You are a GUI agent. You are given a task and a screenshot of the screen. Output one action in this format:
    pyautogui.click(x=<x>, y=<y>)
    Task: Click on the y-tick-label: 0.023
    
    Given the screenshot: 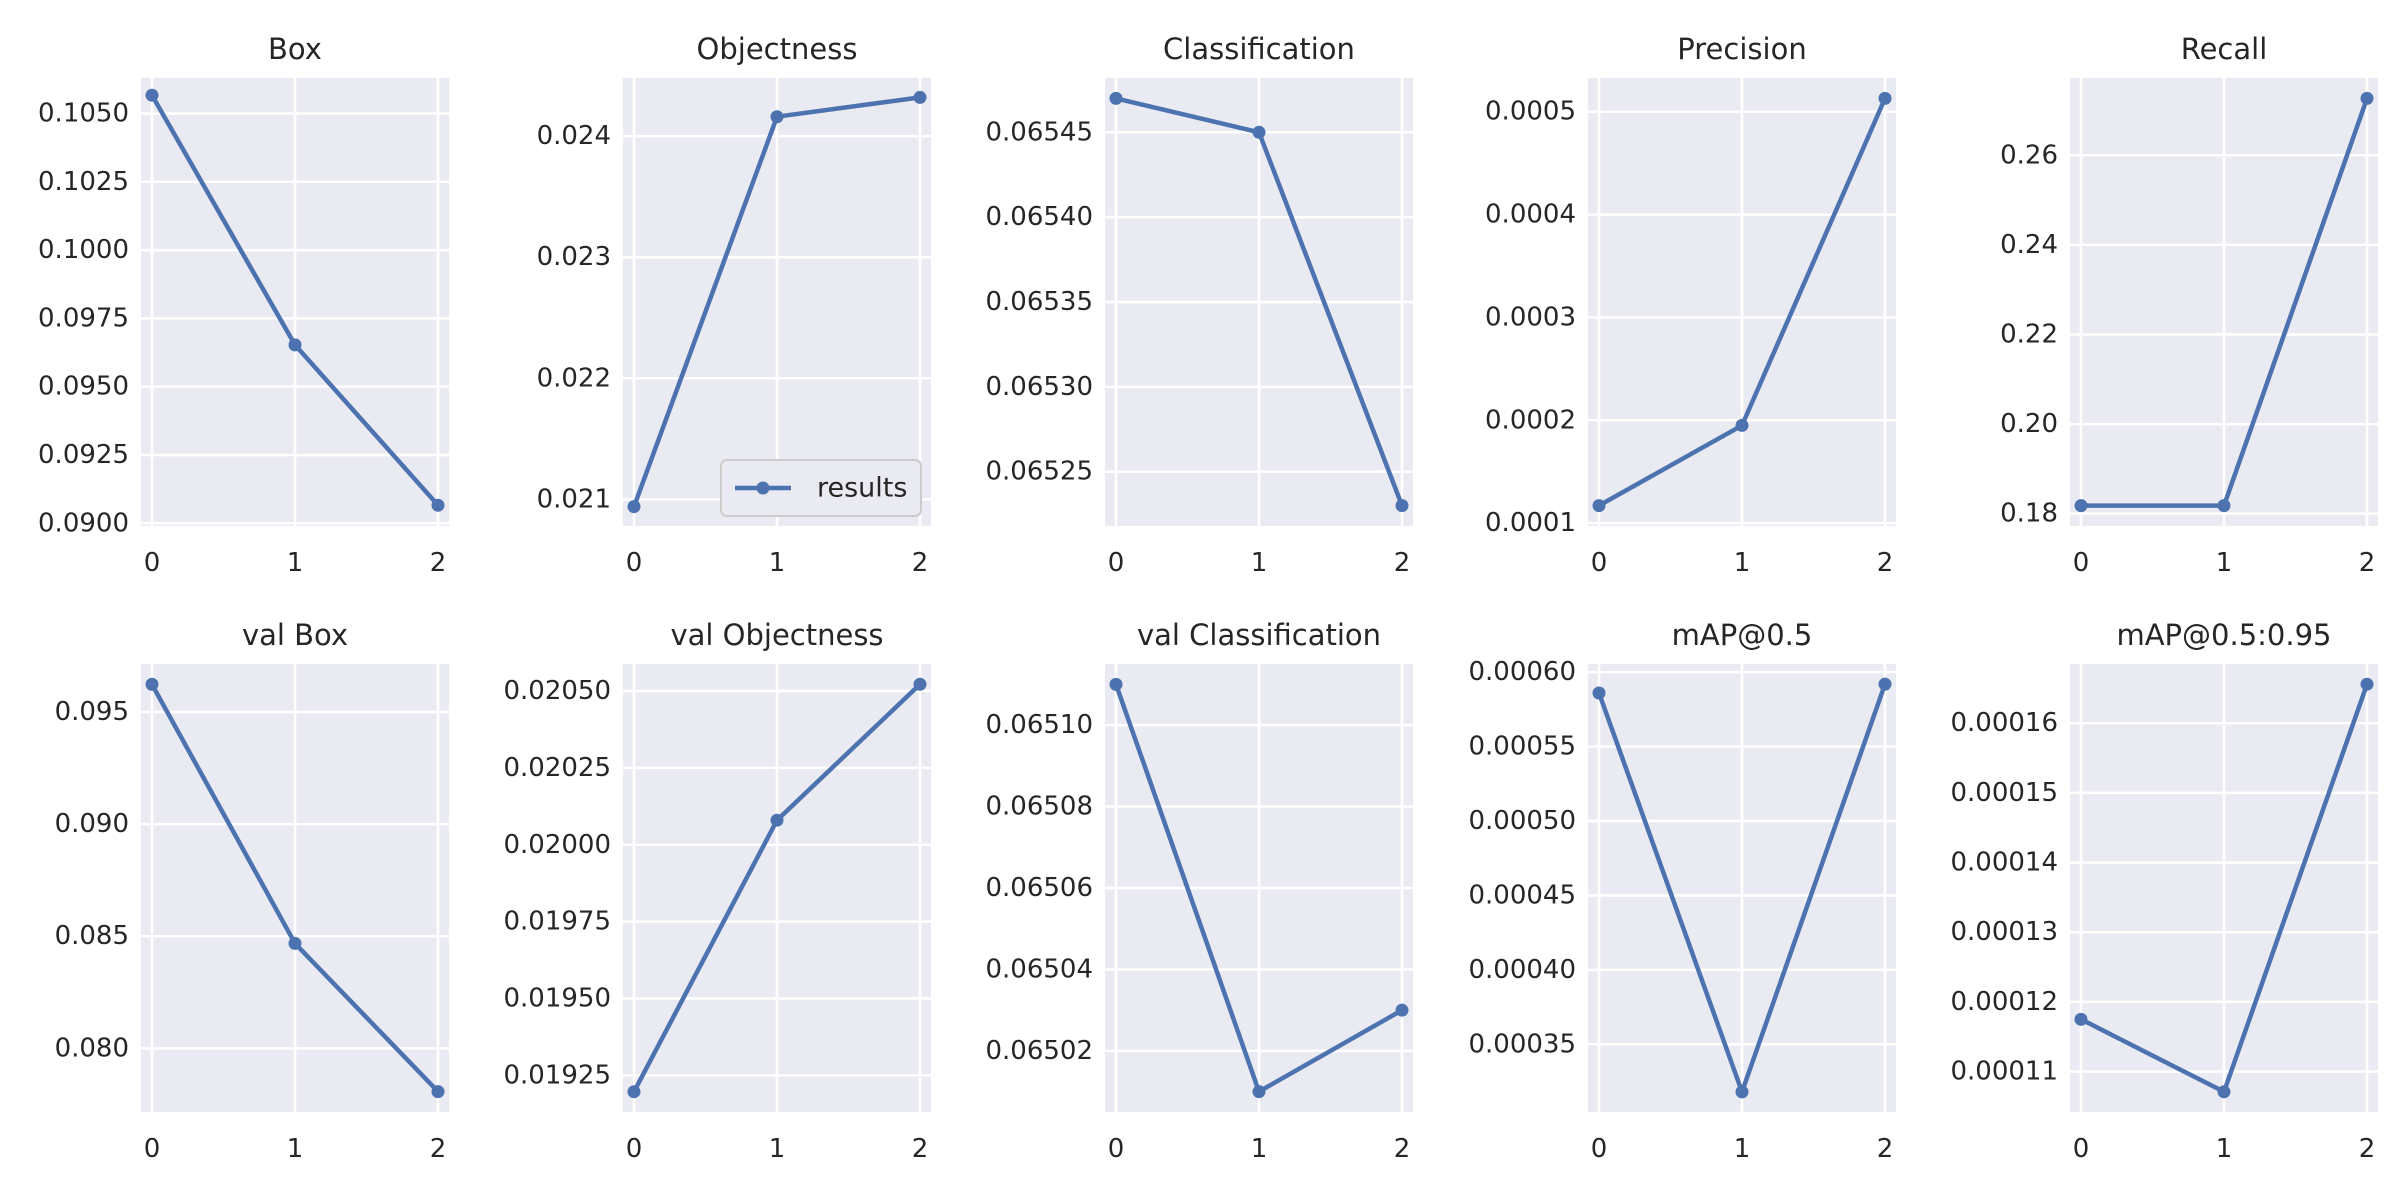 What is the action you would take?
    pyautogui.click(x=574, y=257)
    